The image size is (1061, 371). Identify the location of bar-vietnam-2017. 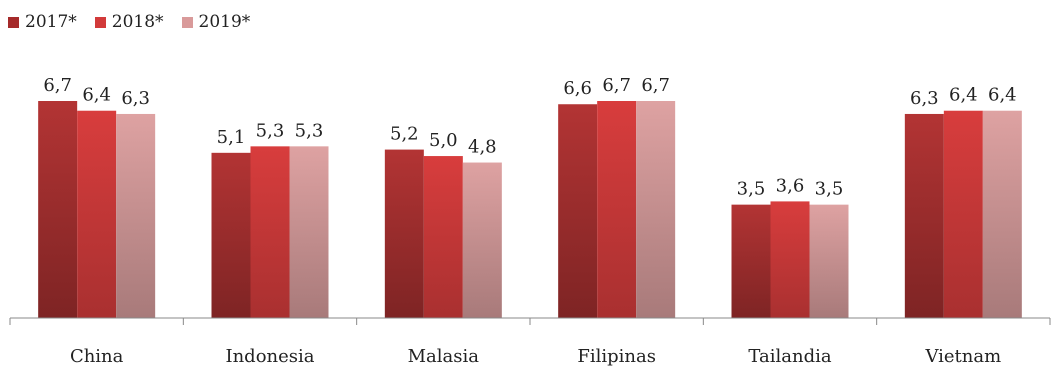
(924, 215).